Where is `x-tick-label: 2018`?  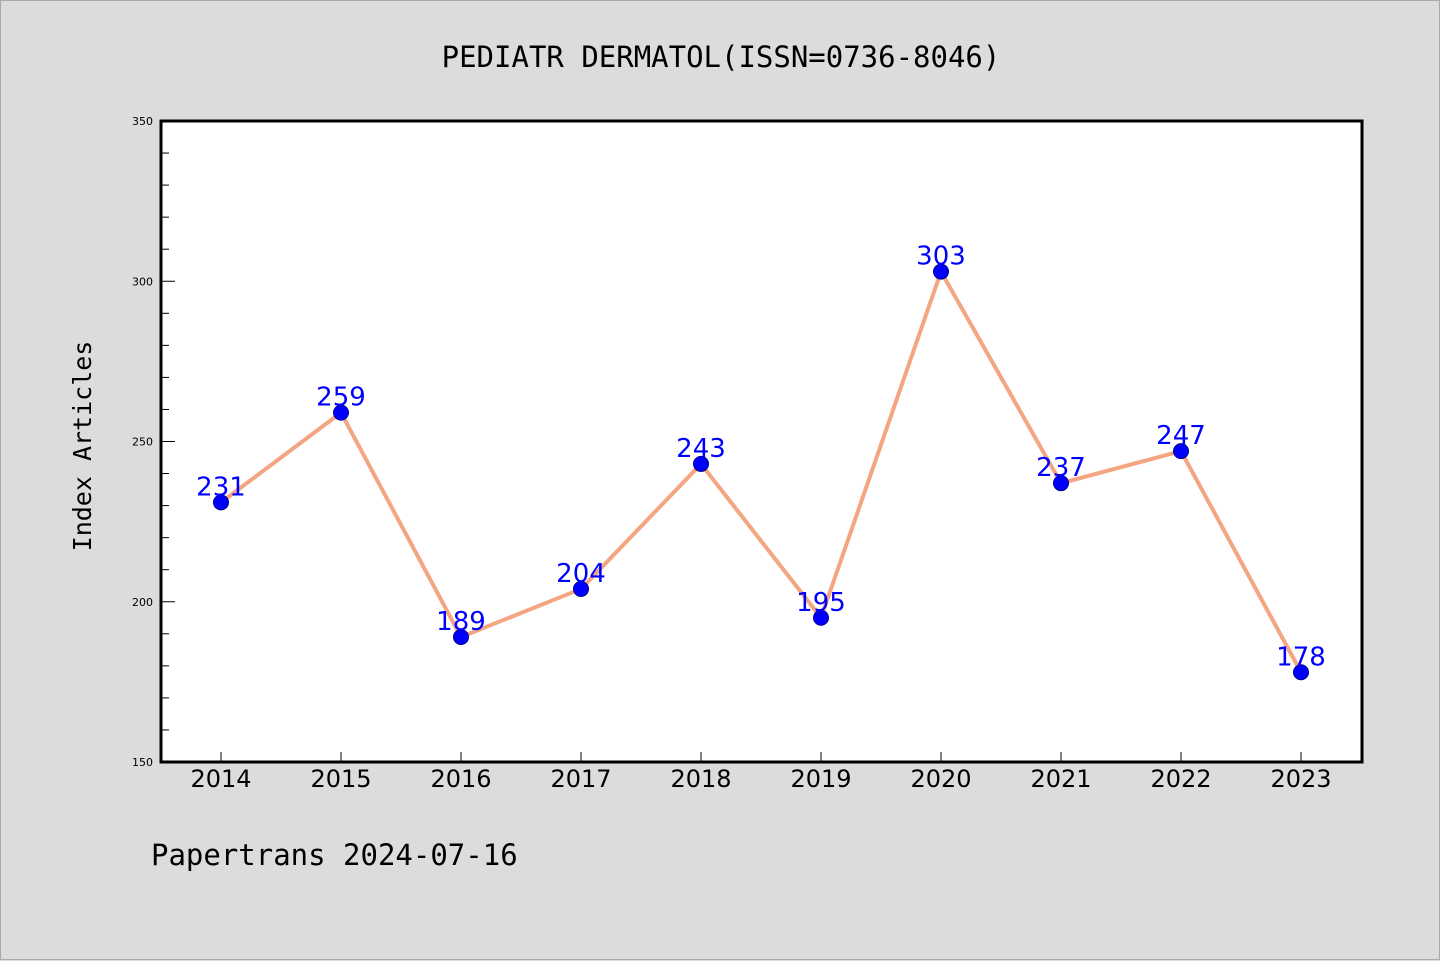 x-tick-label: 2018 is located at coordinates (700, 779).